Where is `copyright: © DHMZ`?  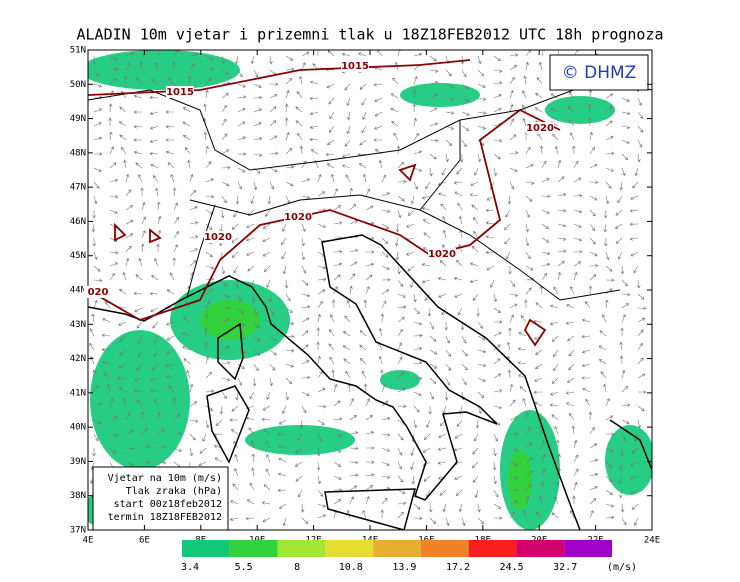
copyright: © DHMZ is located at coordinates (599, 73).